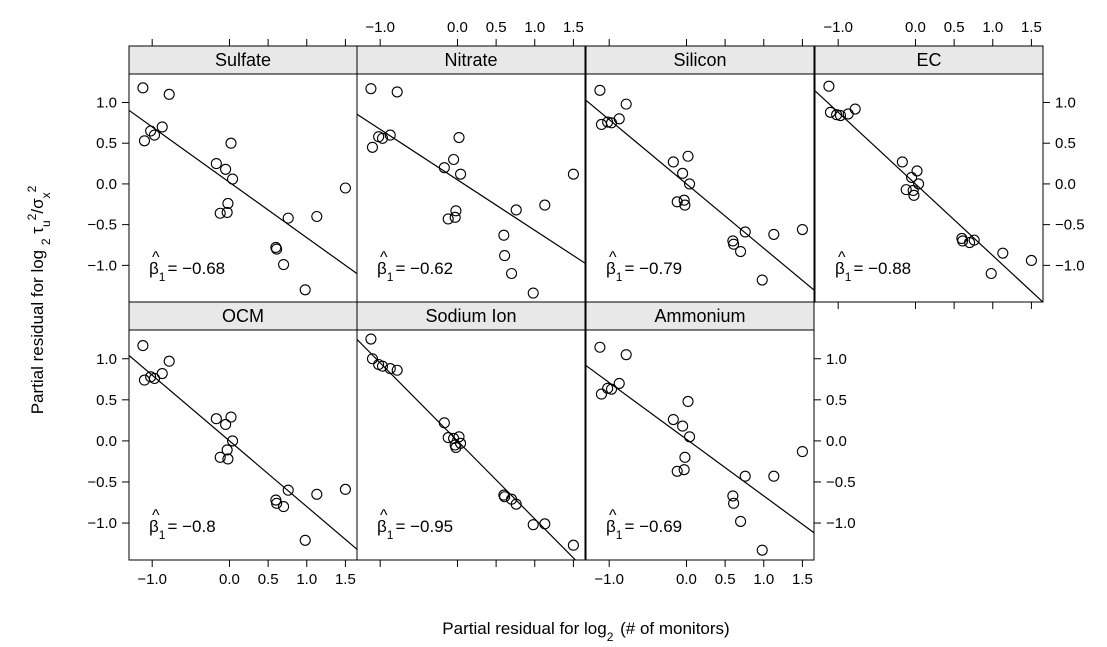 This screenshot has height=647, width=1107. Describe the element at coordinates (106, 103) in the screenshot. I see `y-tick-label: 1.0` at that location.